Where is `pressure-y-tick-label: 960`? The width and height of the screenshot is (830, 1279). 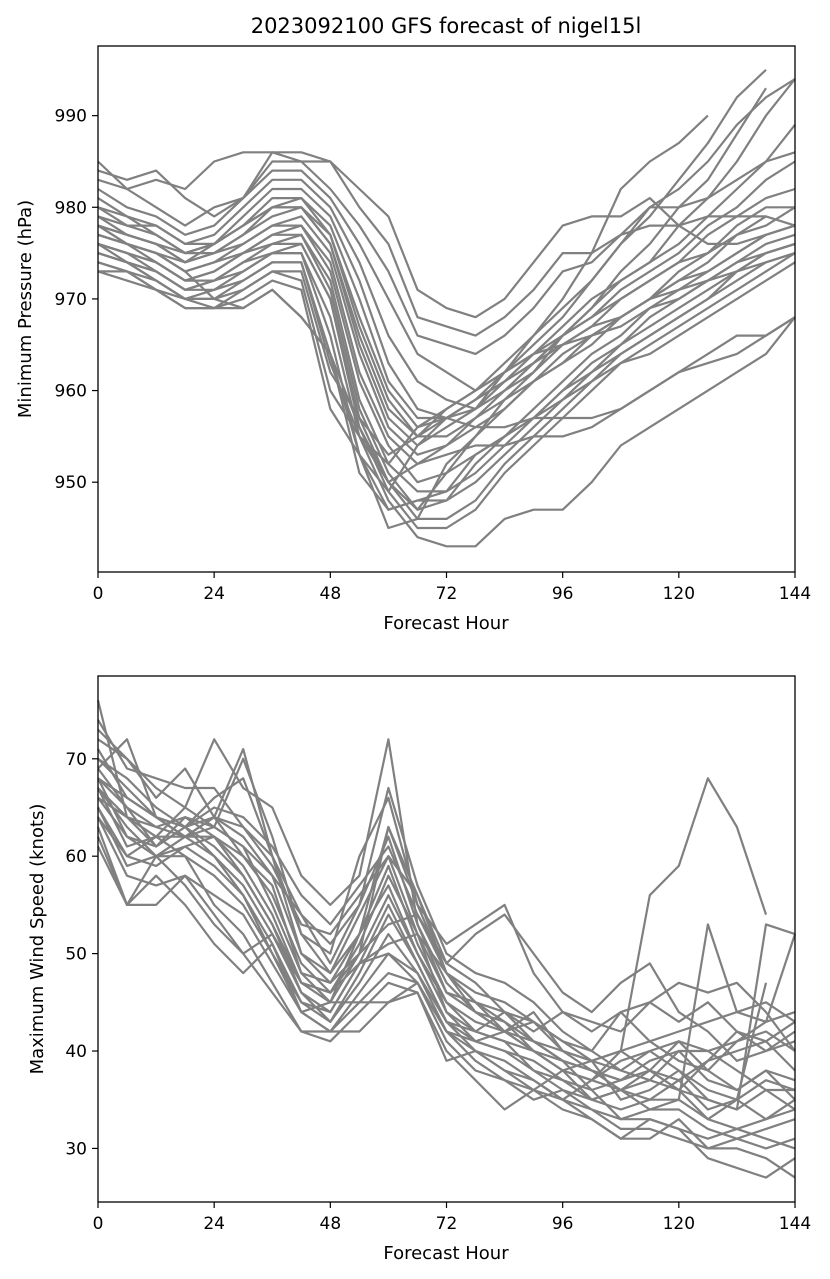 pressure-y-tick-label: 960 is located at coordinates (71, 392).